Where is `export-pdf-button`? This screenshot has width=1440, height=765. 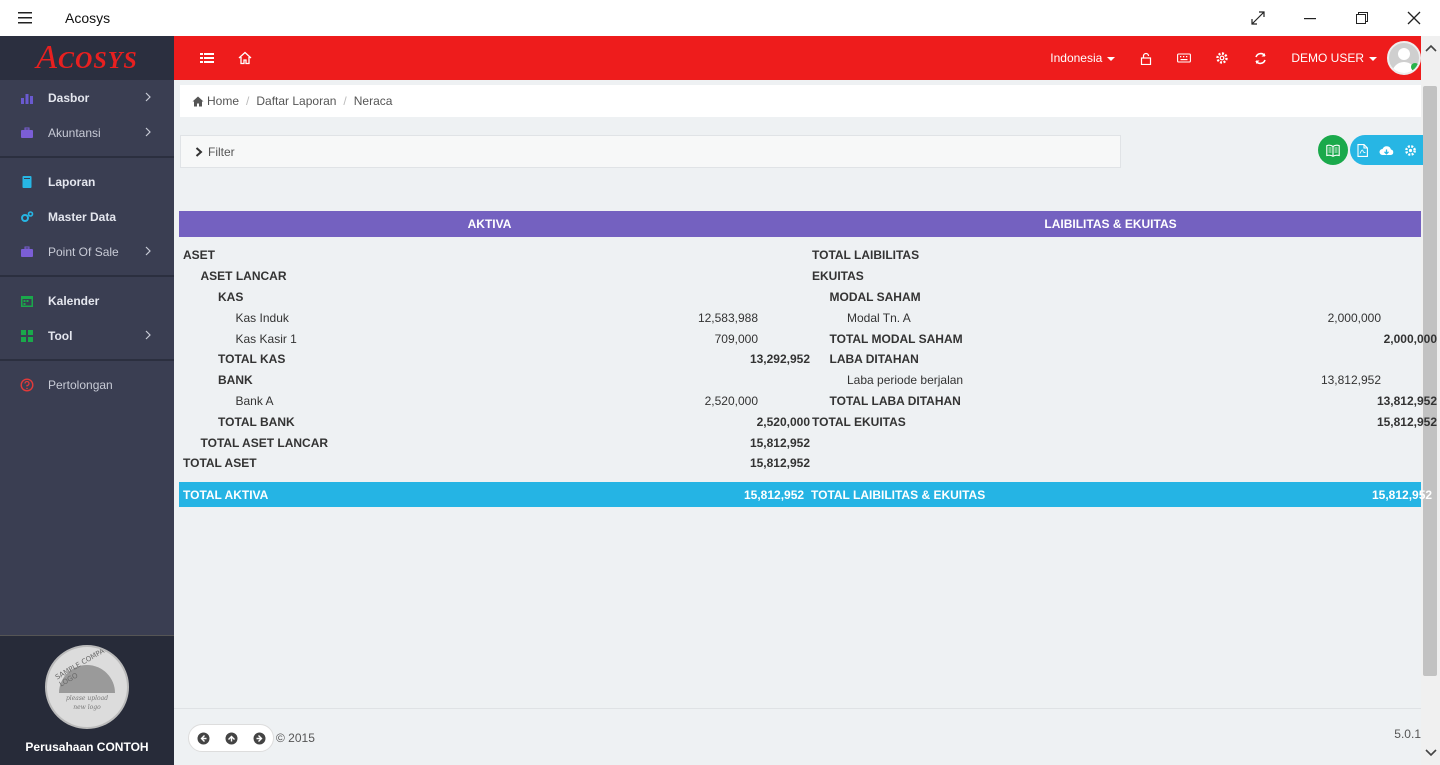 export-pdf-button is located at coordinates (1362, 150).